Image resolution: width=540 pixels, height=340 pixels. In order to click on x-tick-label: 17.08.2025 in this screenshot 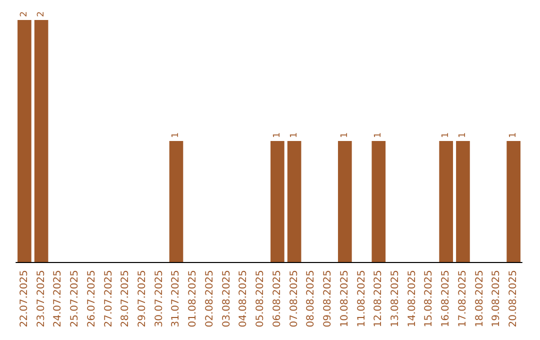, I will do `click(462, 299)`.